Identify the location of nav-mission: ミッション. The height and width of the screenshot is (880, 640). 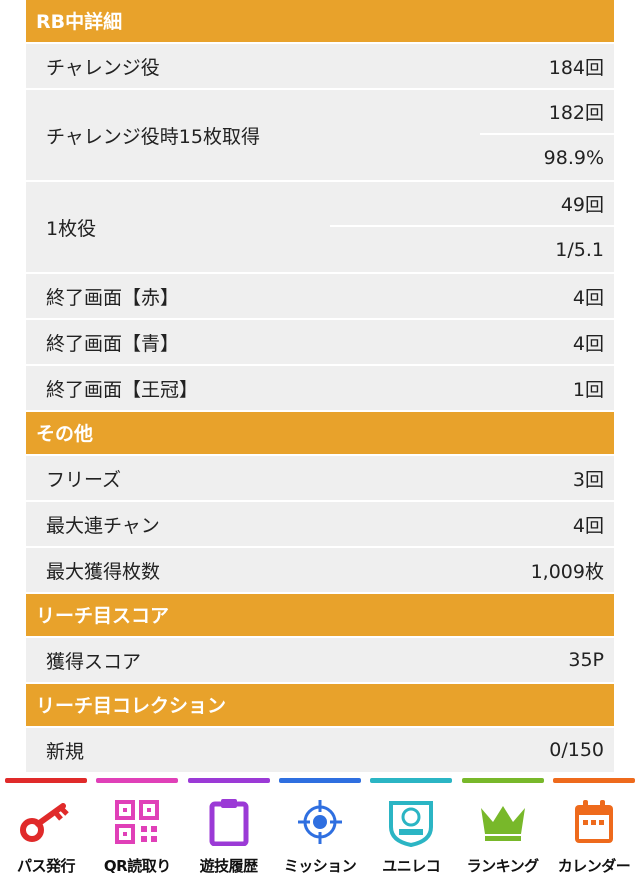
(319, 829).